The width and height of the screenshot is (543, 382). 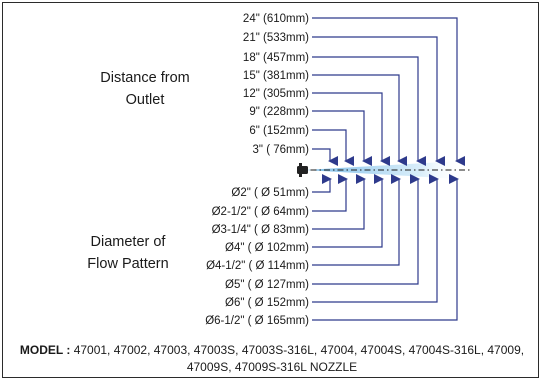 What do you see at coordinates (276, 76) in the screenshot?
I see `distance-label: 15" (381mm)` at bounding box center [276, 76].